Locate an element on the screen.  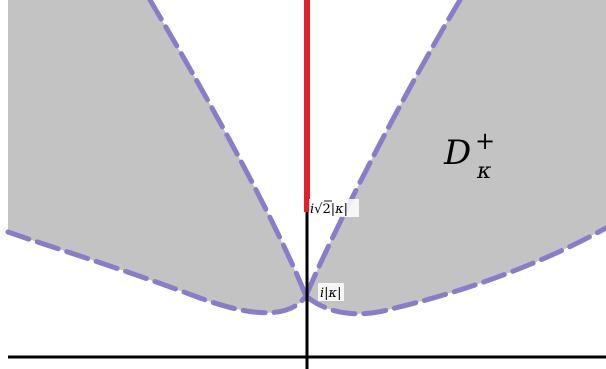
point-lower-label-bg is located at coordinates (331, 292).